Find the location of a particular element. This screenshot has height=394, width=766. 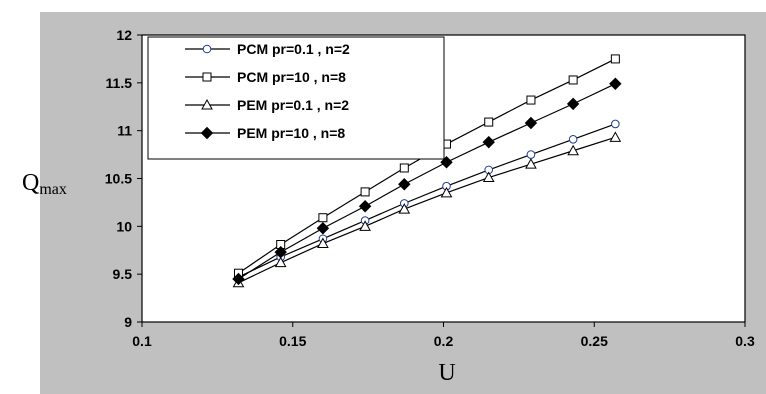

legend-item: PCM pr=10 , n=8 is located at coordinates (265, 77).